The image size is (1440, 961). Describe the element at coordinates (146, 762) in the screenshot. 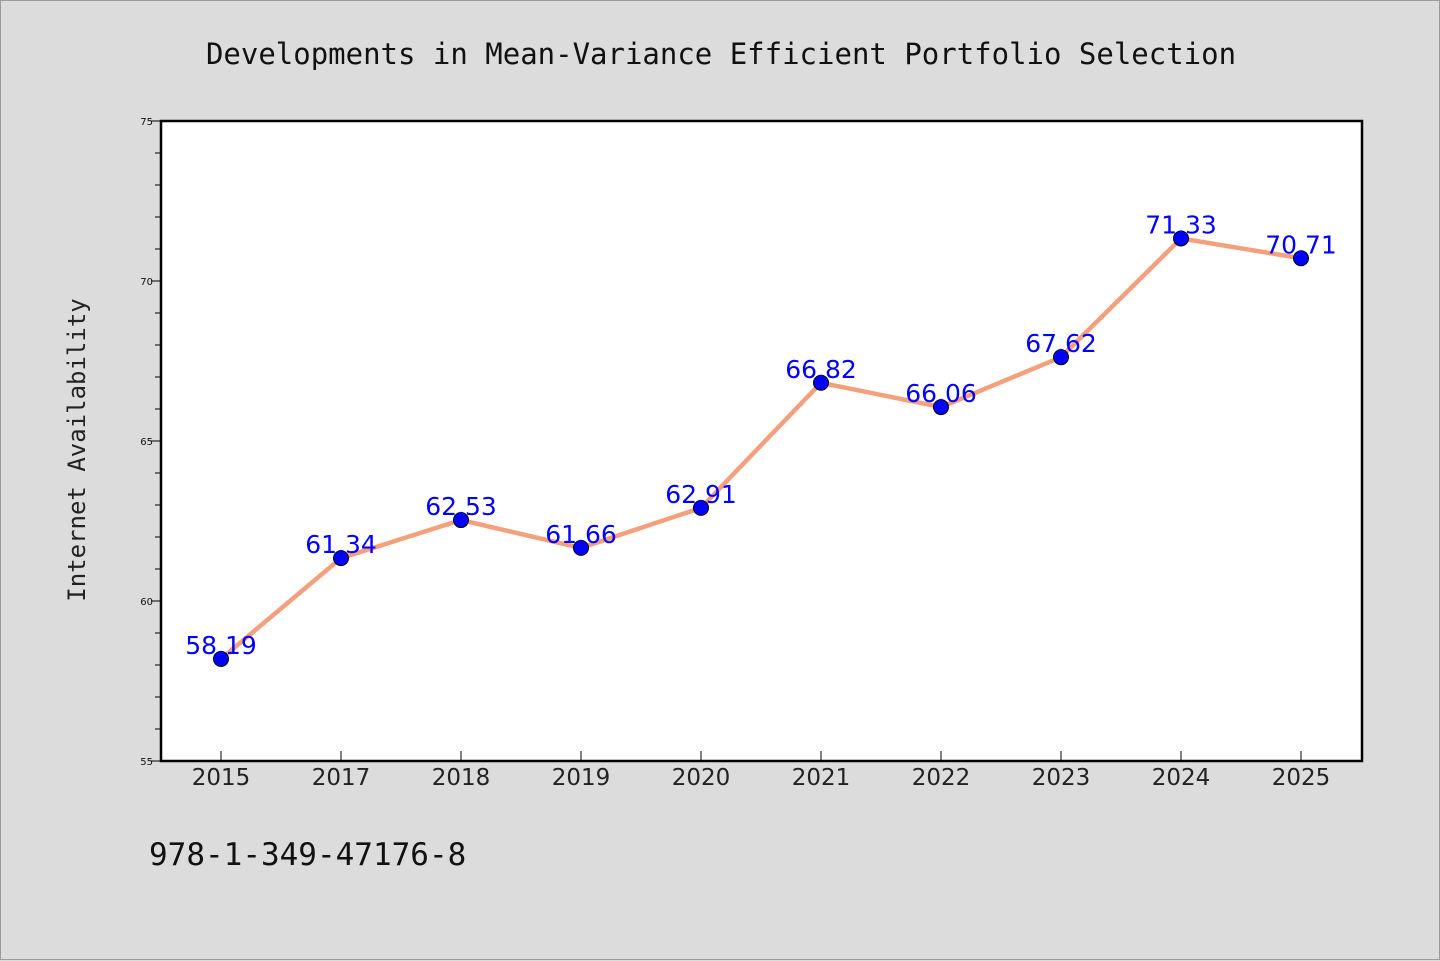

I see `y-tick-label: 55` at that location.